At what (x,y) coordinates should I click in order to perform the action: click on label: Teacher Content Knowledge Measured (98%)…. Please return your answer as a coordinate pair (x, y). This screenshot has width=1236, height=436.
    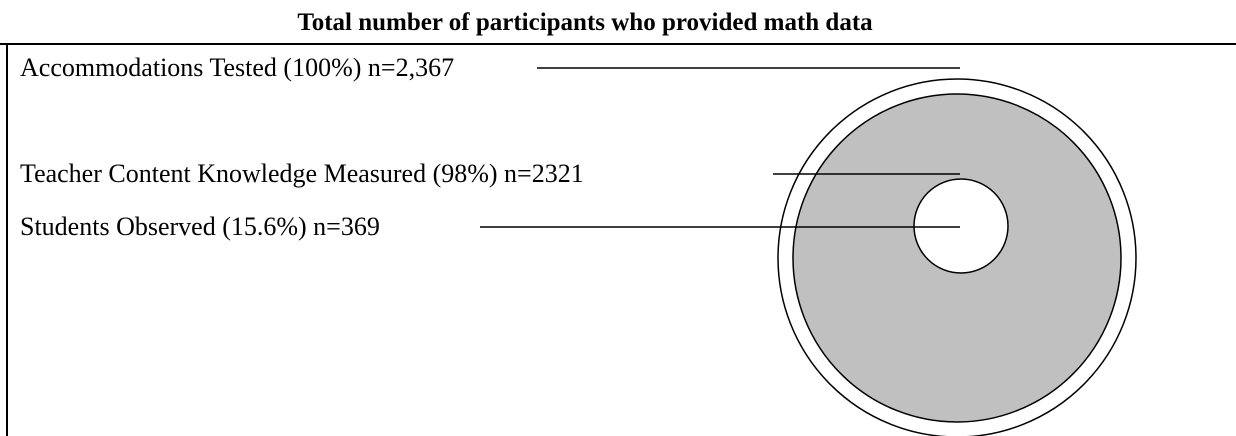
    Looking at the image, I should click on (302, 173).